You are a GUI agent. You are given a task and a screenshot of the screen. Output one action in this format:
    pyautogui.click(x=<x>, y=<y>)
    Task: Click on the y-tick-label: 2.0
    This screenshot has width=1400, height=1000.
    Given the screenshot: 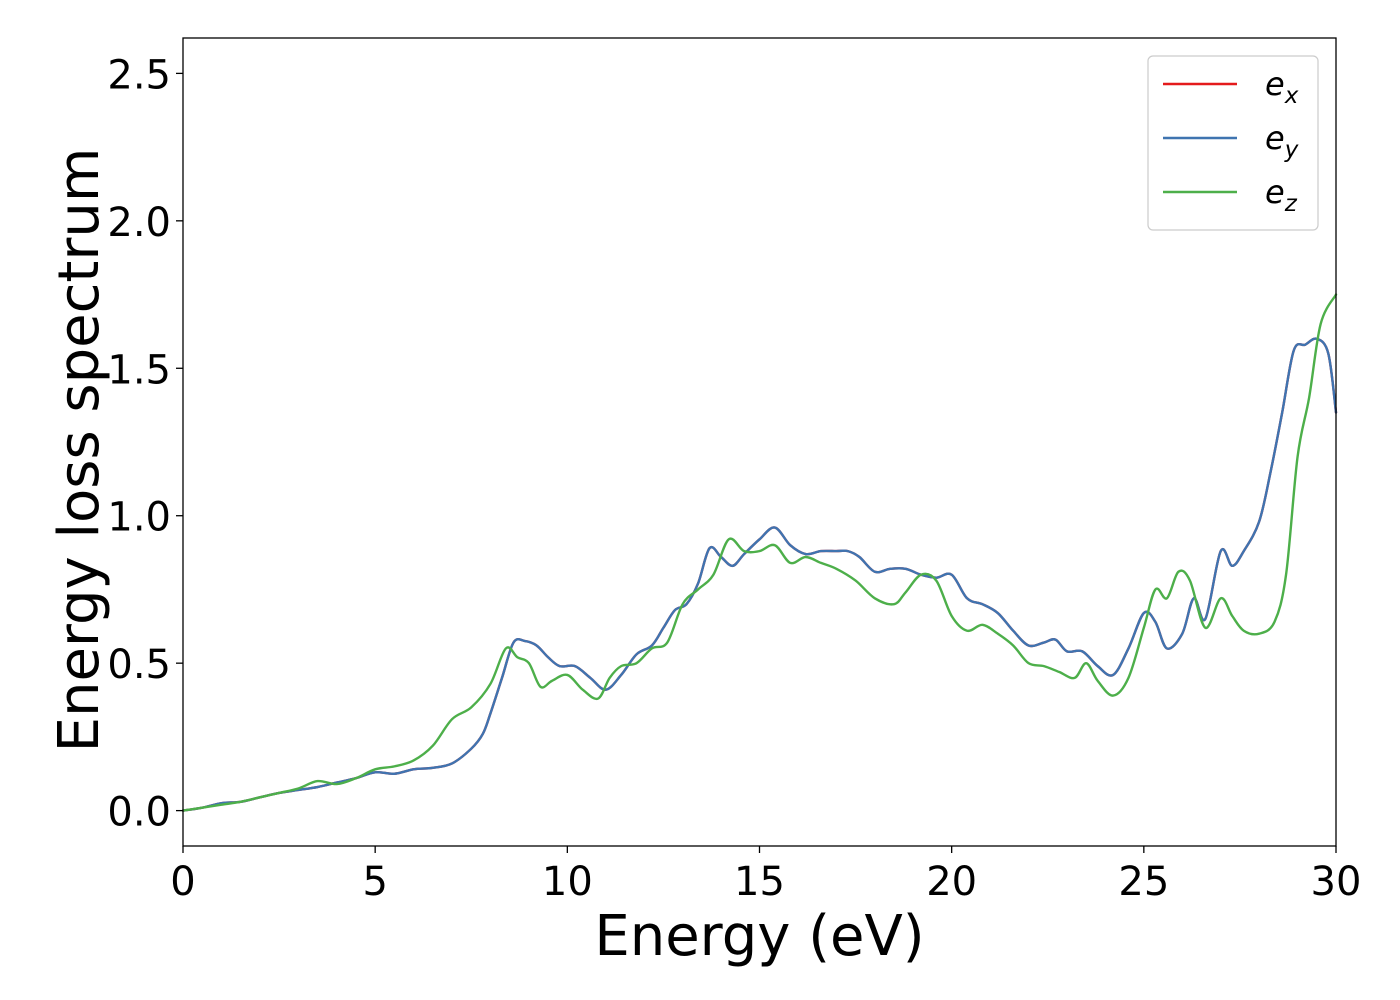 What is the action you would take?
    pyautogui.click(x=139, y=223)
    